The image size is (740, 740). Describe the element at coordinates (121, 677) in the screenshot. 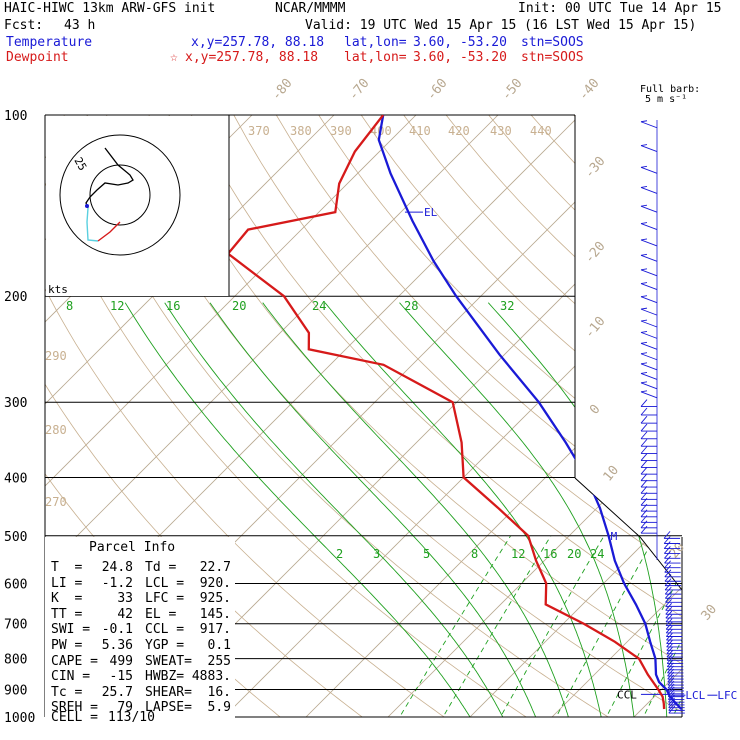

I see `parcel-left-val-7: -15` at that location.